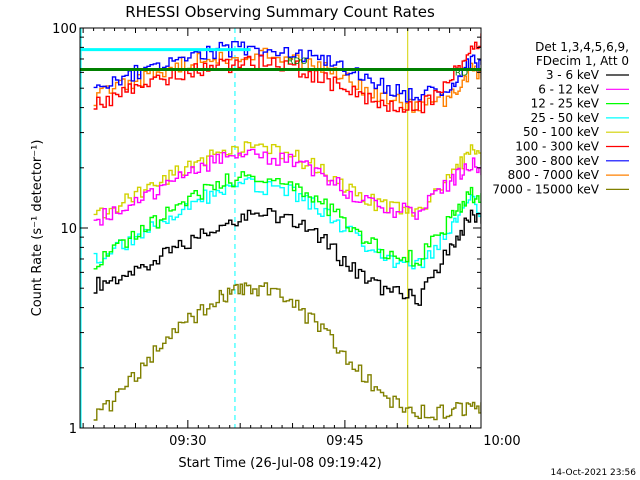  Describe the element at coordinates (573, 75) in the screenshot. I see `legend-entry-0: 3 - 6 keV` at that location.